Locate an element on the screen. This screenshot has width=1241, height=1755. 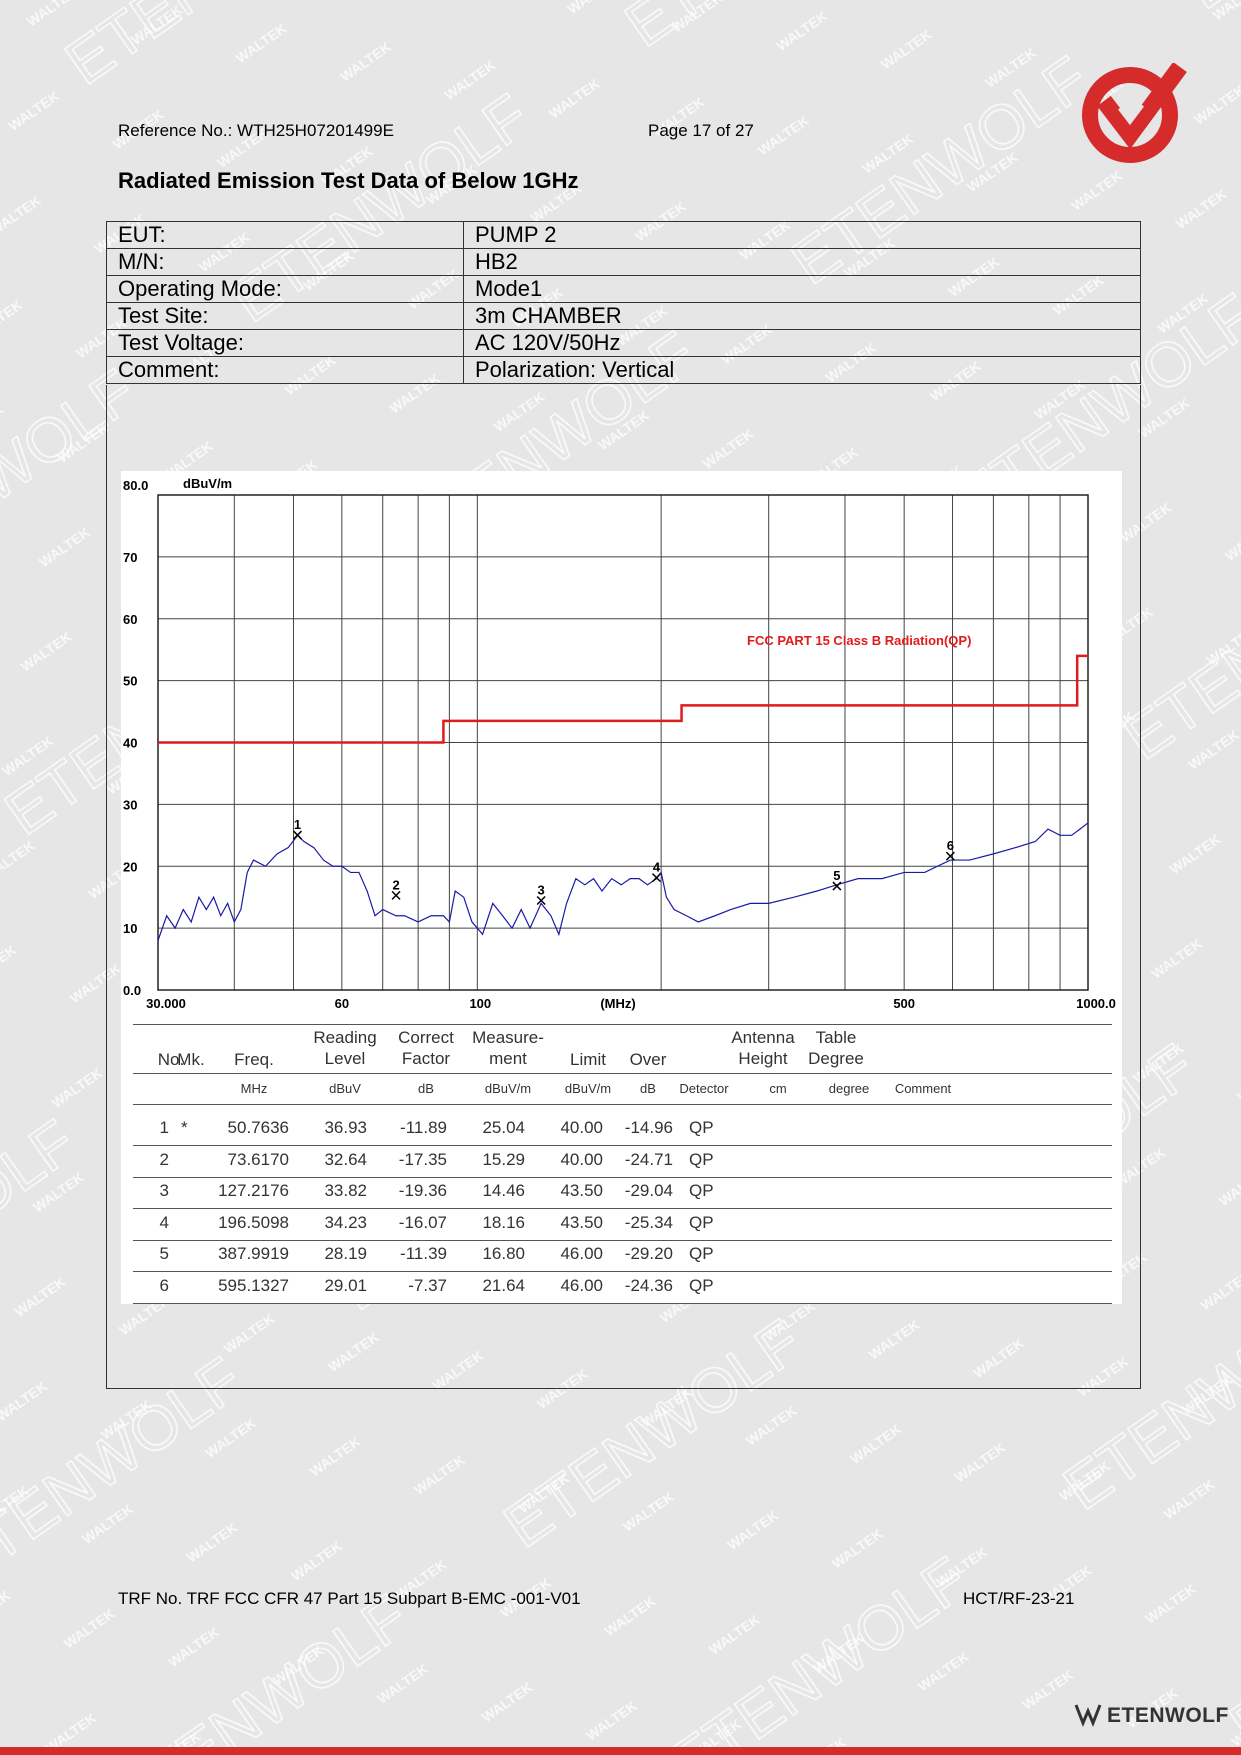
limit-line is located at coordinates (623, 699).